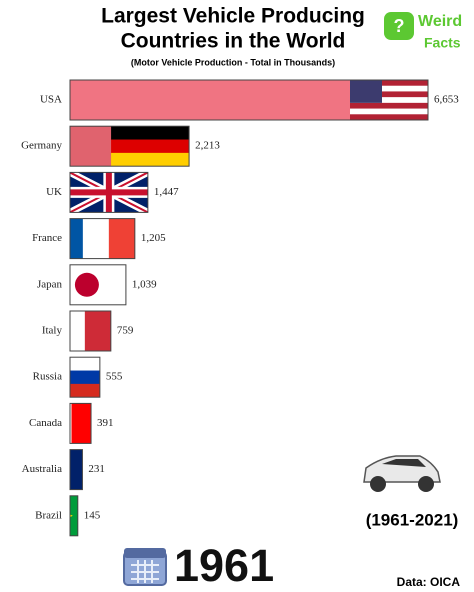 The height and width of the screenshot is (592, 474). What do you see at coordinates (41, 146) in the screenshot?
I see `category-label: Germany` at bounding box center [41, 146].